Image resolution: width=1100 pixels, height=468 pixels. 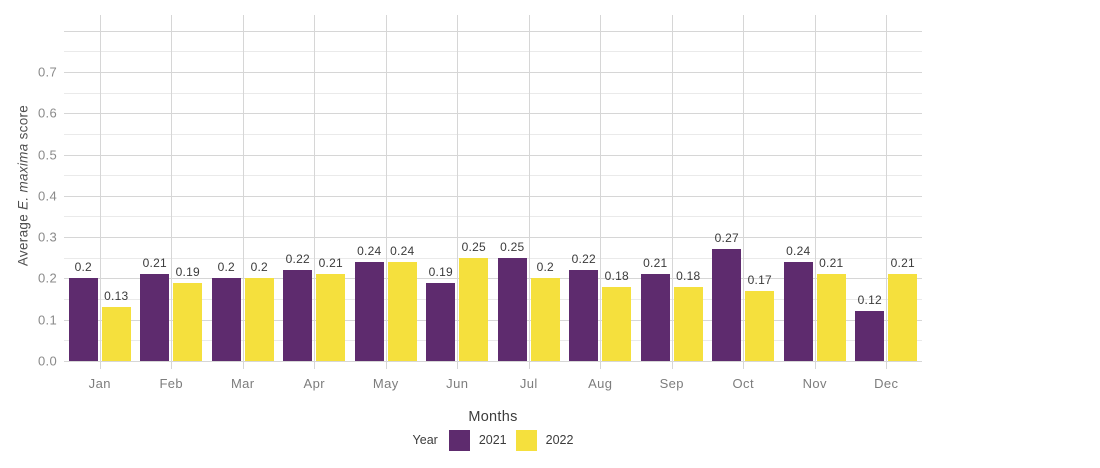 I want to click on x-tick-label: Sep, so click(x=671, y=383).